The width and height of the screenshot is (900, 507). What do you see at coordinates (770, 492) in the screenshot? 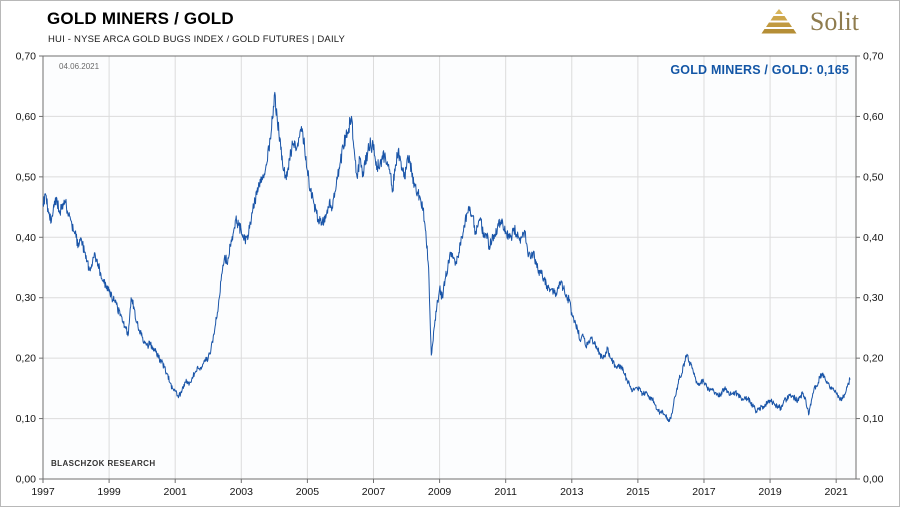
I see `x-axis-label: 2019` at bounding box center [770, 492].